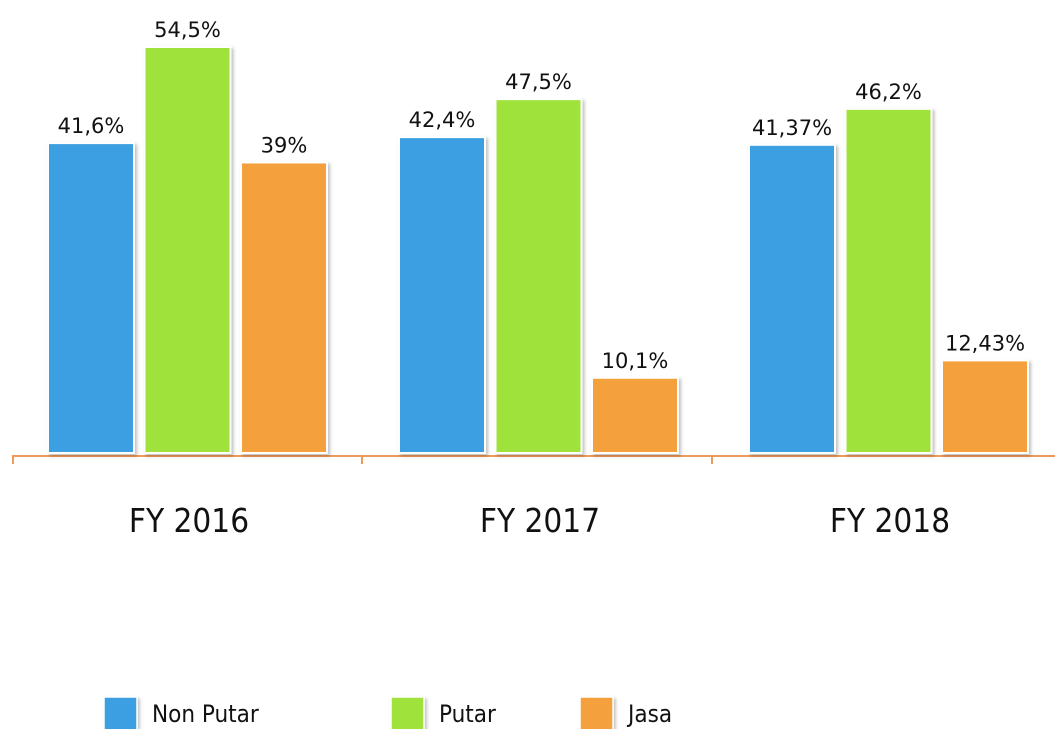 This screenshot has height=729, width=1055. I want to click on x-tick-label: FY 2016, so click(189, 520).